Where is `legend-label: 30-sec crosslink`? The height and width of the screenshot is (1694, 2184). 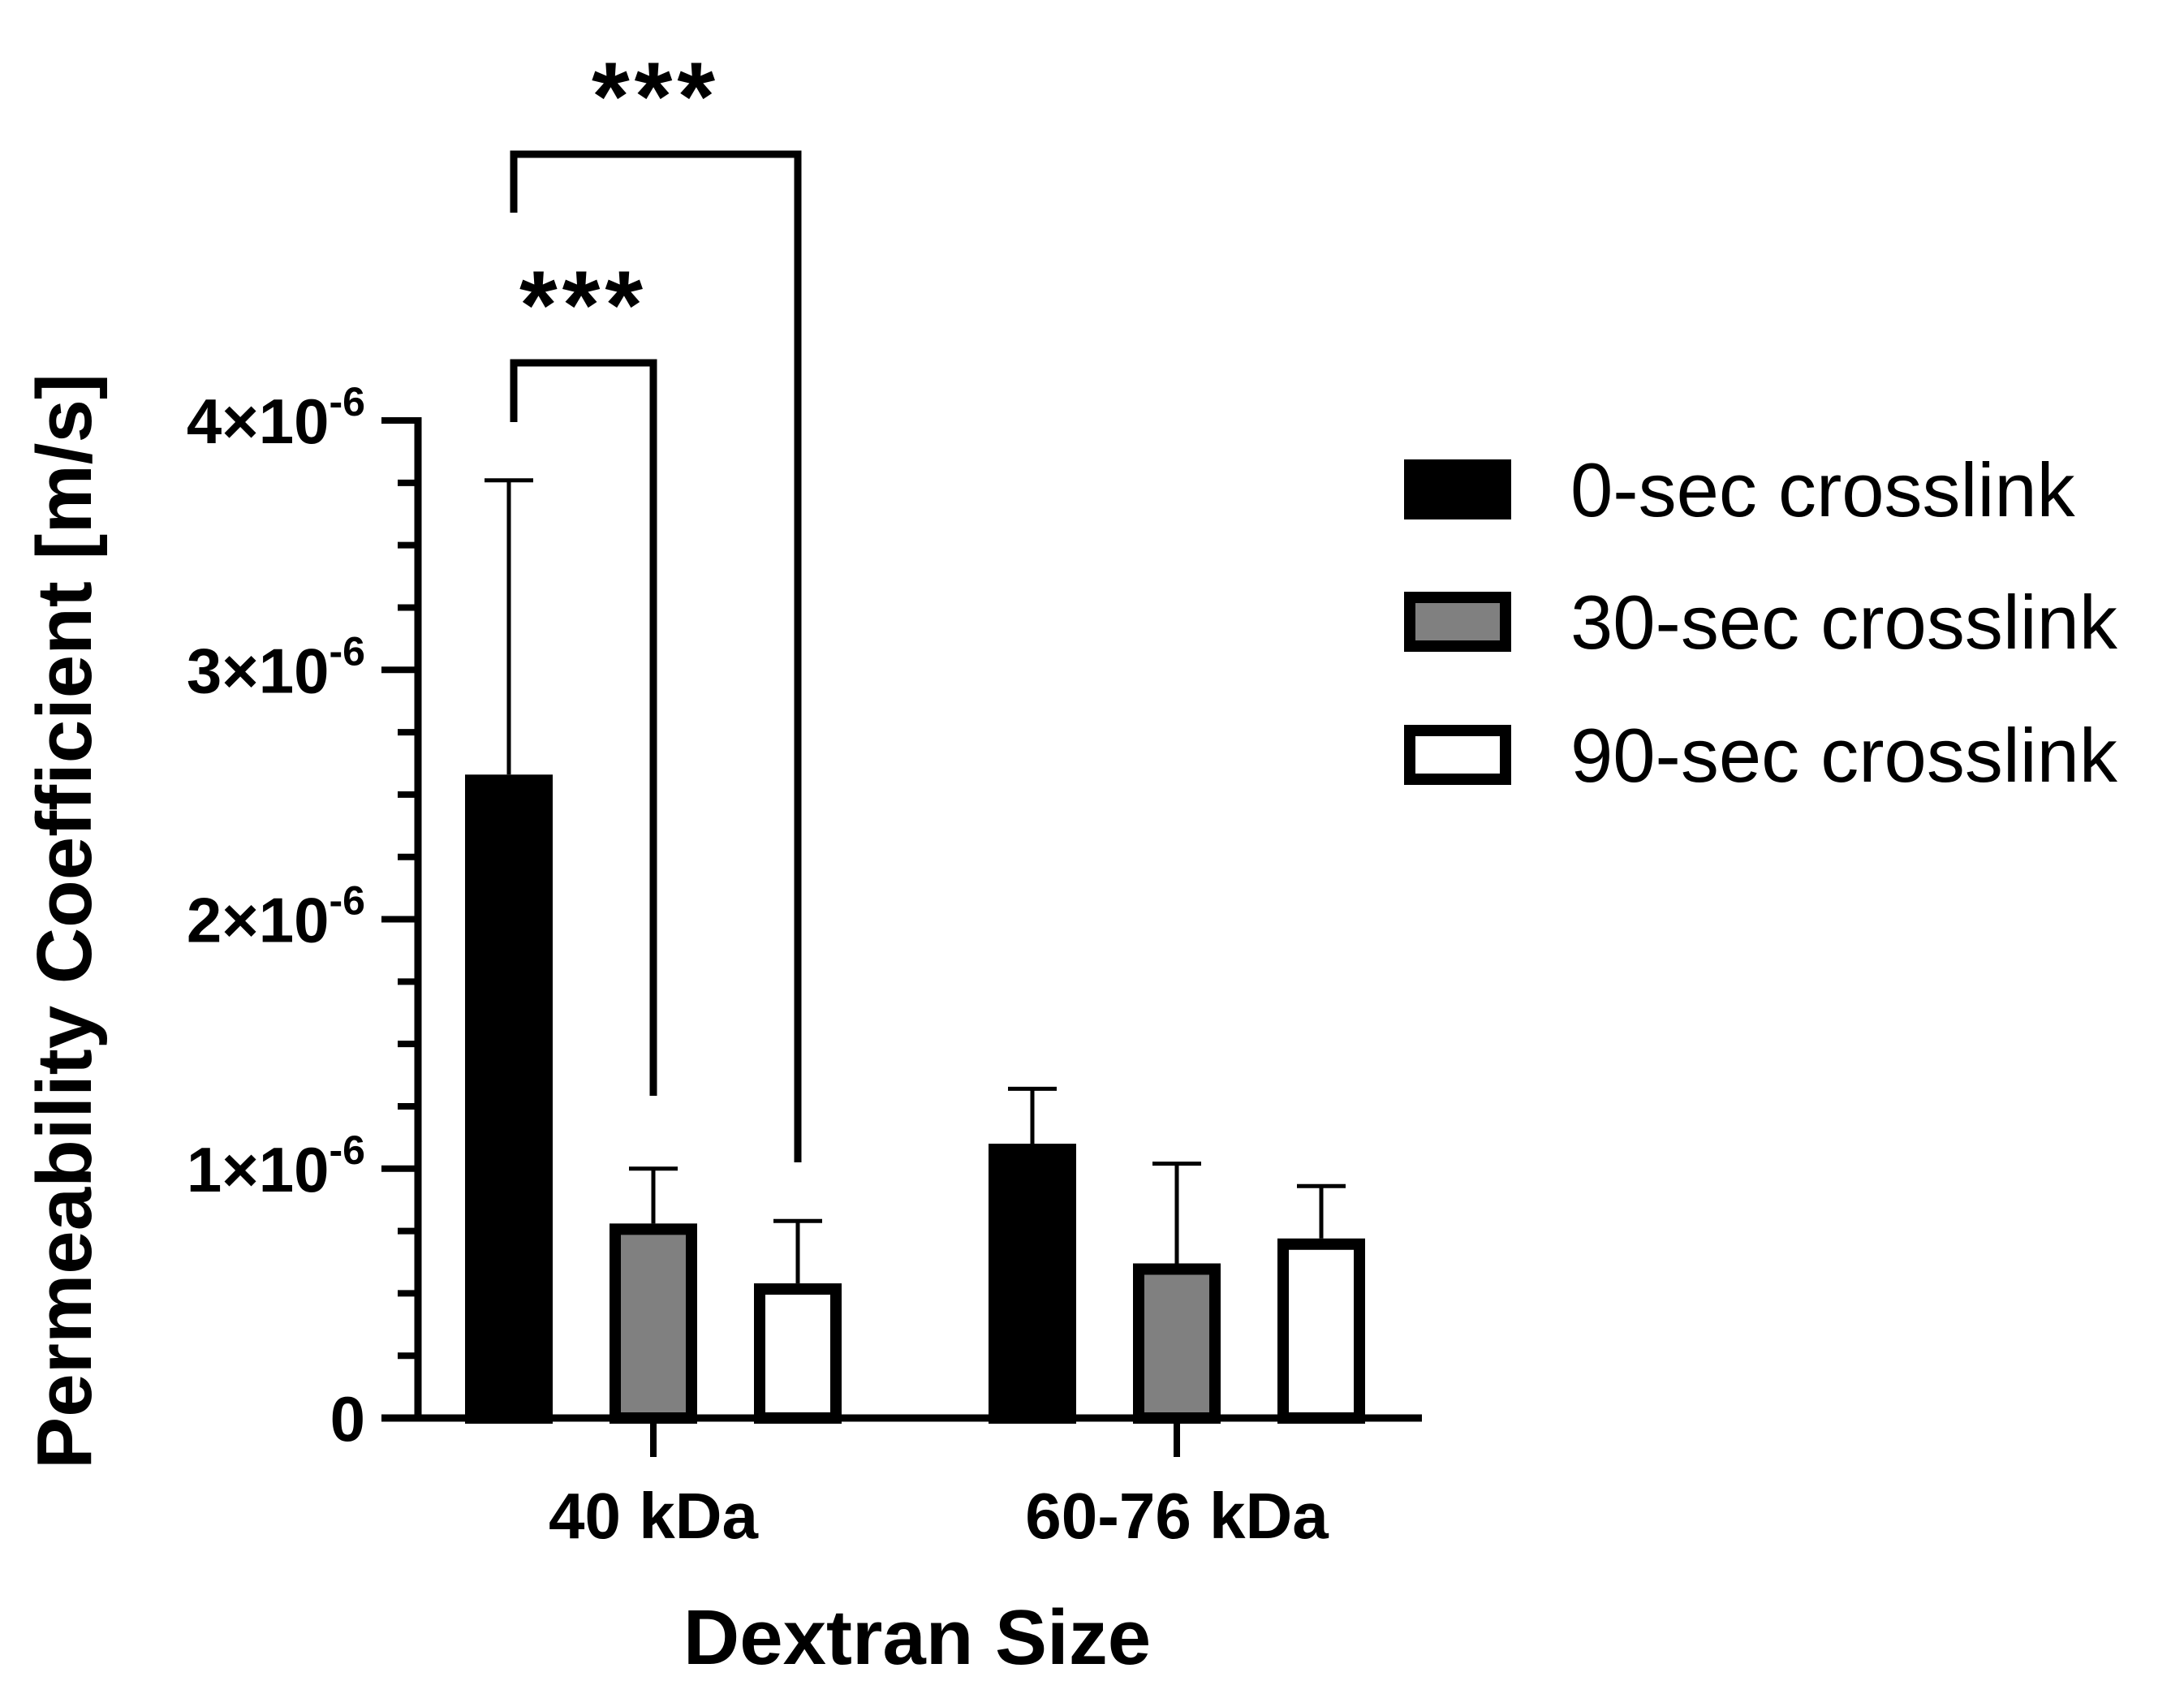
legend-label: 30-sec crosslink is located at coordinates (1844, 622).